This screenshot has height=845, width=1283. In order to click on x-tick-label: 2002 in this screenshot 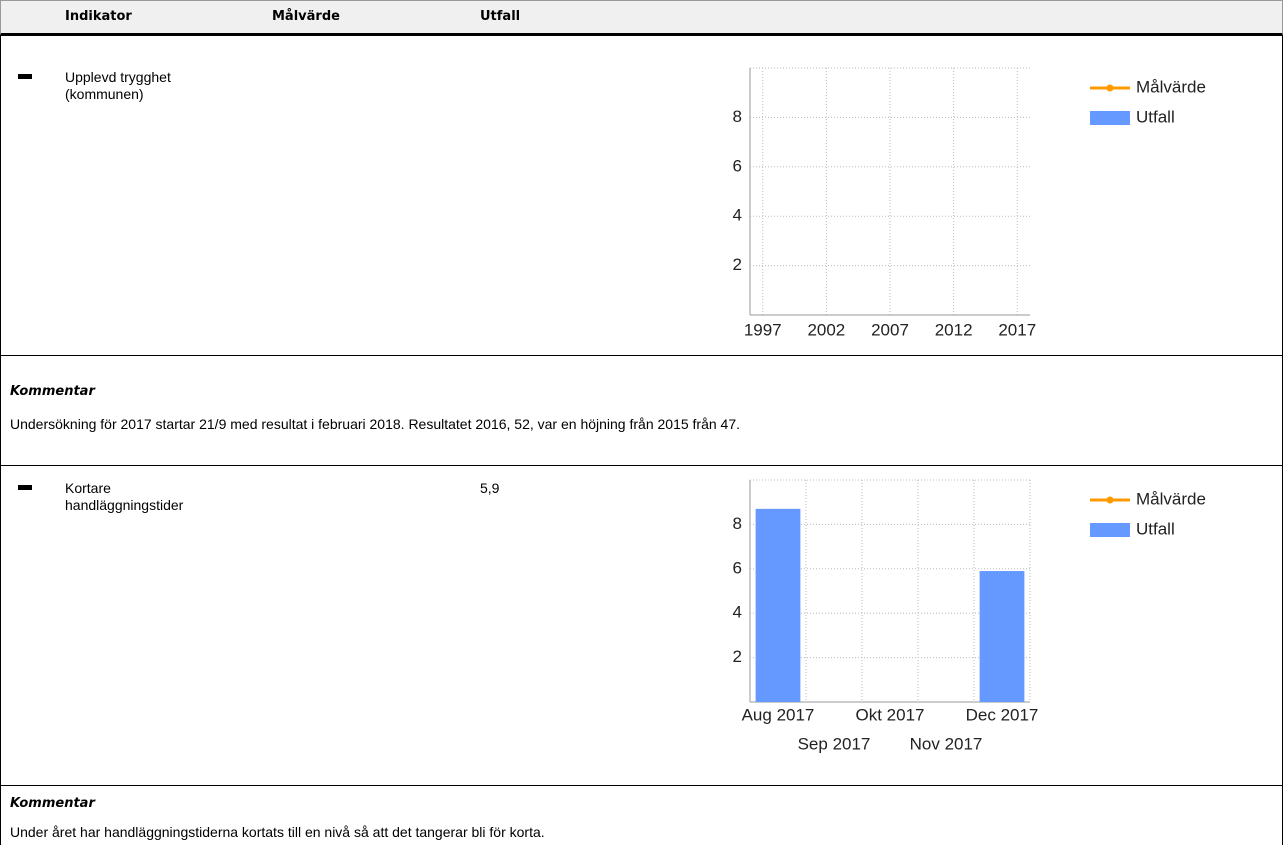, I will do `click(826, 329)`.